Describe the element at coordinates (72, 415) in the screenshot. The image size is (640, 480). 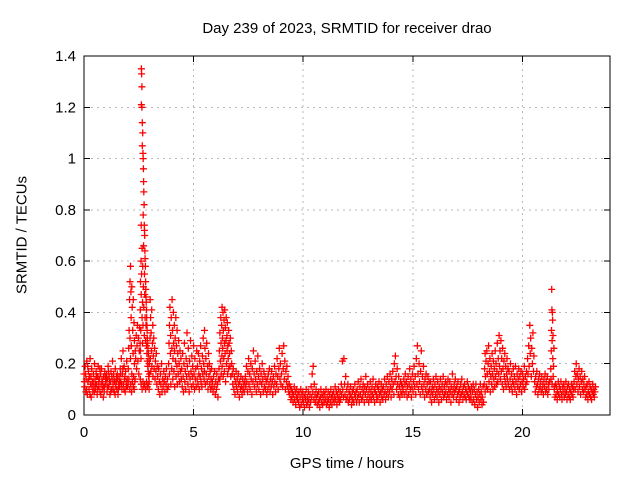
I see `y-tick-label: 0` at that location.